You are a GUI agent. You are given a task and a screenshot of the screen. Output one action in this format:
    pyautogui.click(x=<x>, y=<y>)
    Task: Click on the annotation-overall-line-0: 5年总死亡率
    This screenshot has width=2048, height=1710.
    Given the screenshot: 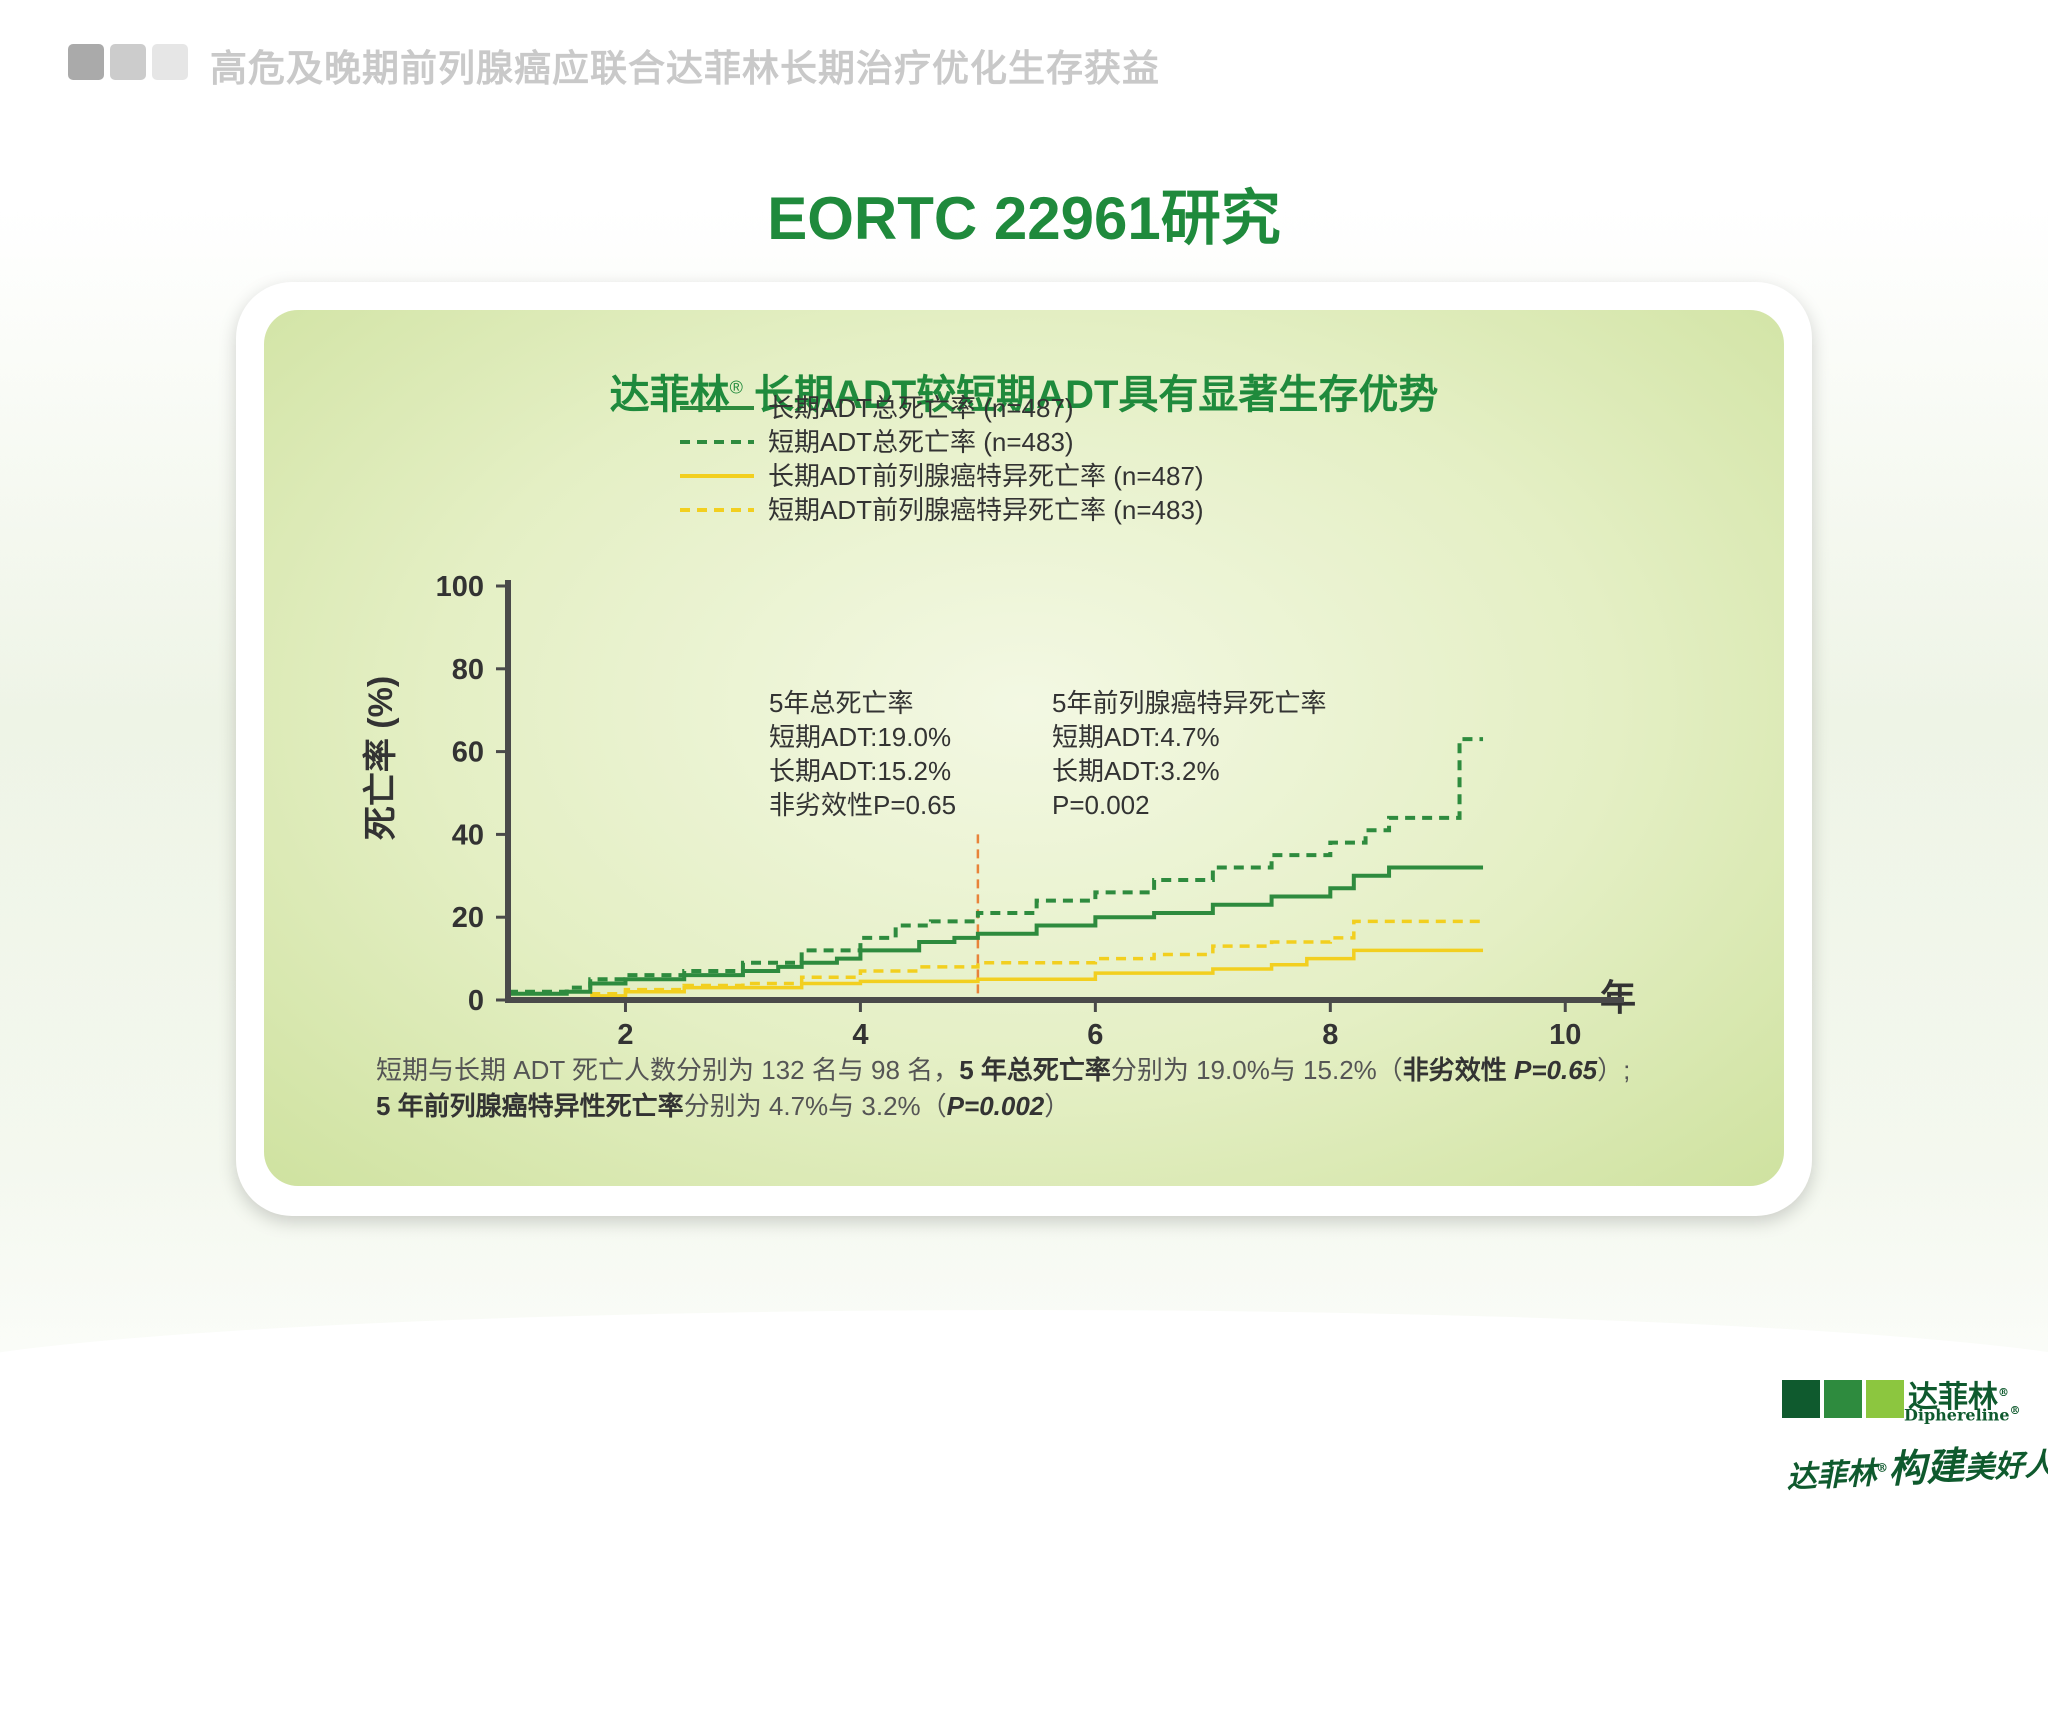 What is the action you would take?
    pyautogui.click(x=841, y=703)
    